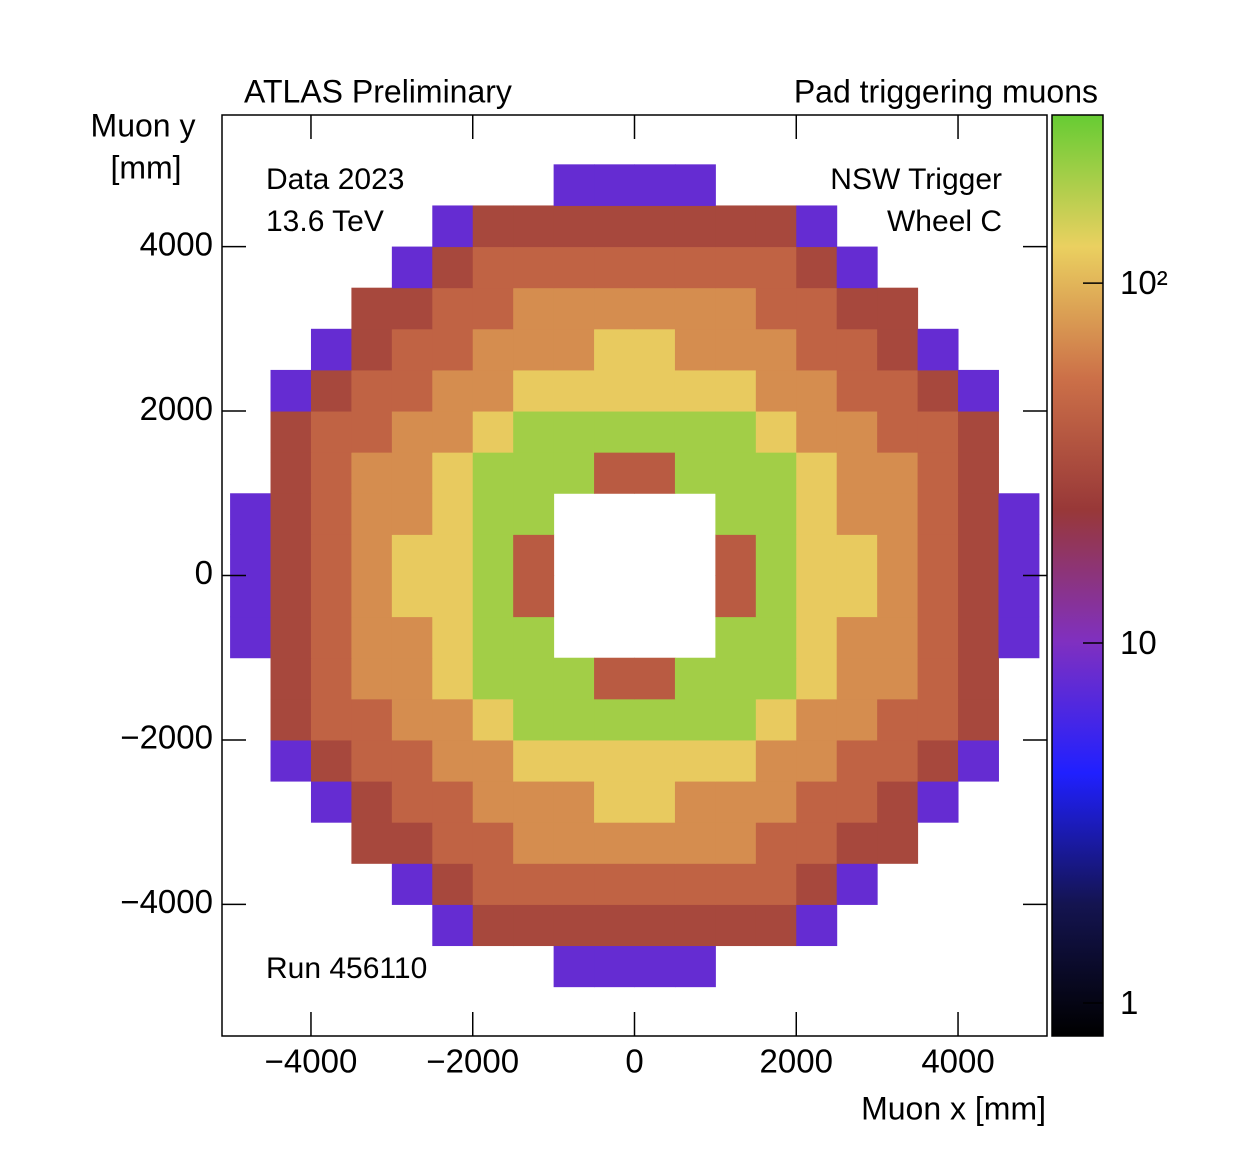 The height and width of the screenshot is (1156, 1236). What do you see at coordinates (1129, 1002) in the screenshot?
I see `colorbar-tick-label: 1` at bounding box center [1129, 1002].